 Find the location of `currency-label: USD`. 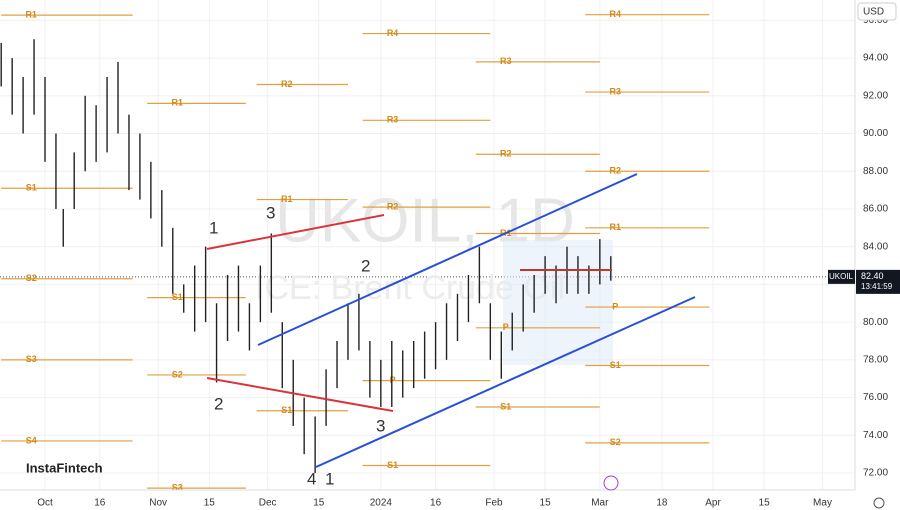

currency-label: USD is located at coordinates (873, 12).